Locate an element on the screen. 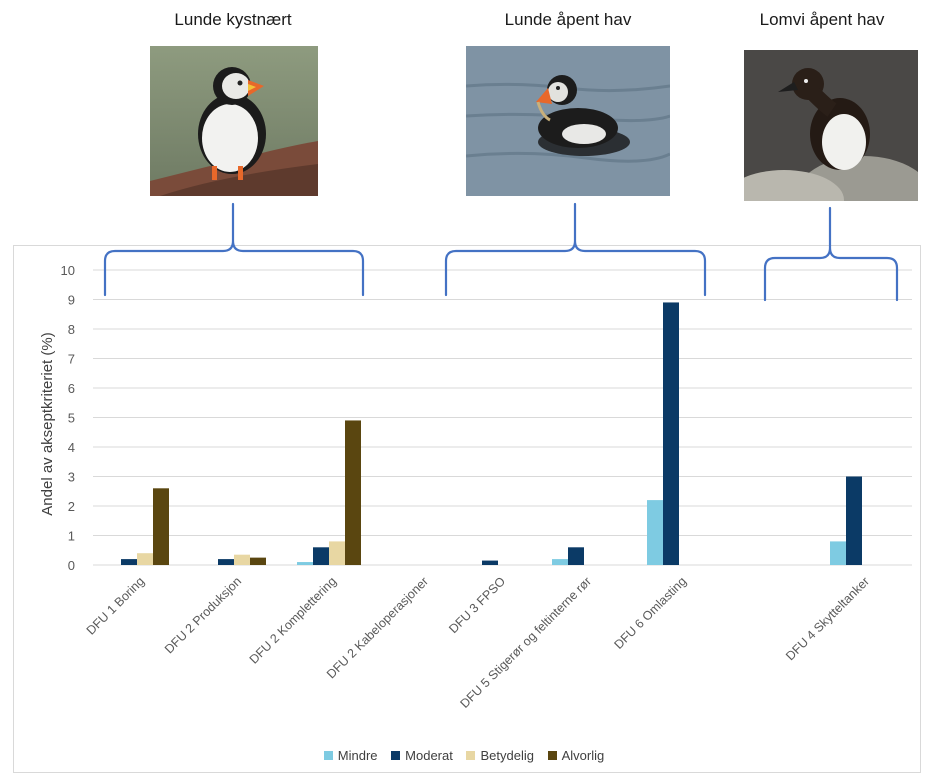  y-tick-label: 2 is located at coordinates (71, 506).